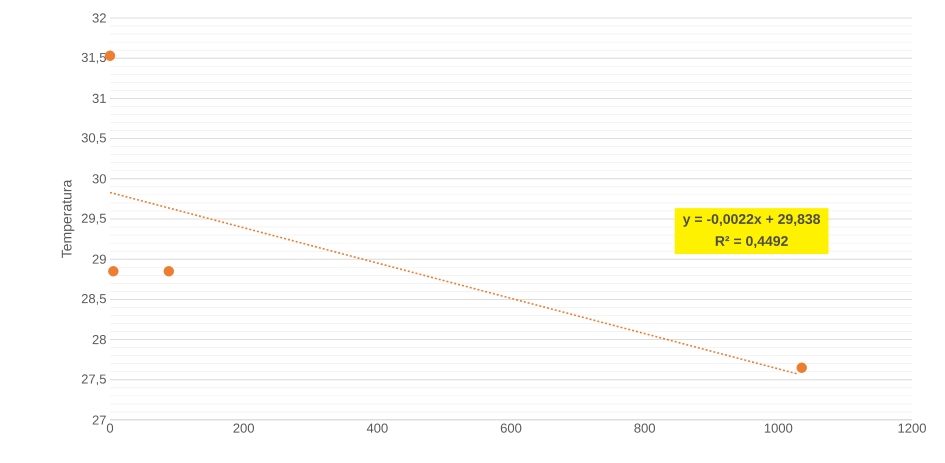 This screenshot has height=463, width=945. What do you see at coordinates (511, 428) in the screenshot?
I see `x-tick-label: 600` at bounding box center [511, 428].